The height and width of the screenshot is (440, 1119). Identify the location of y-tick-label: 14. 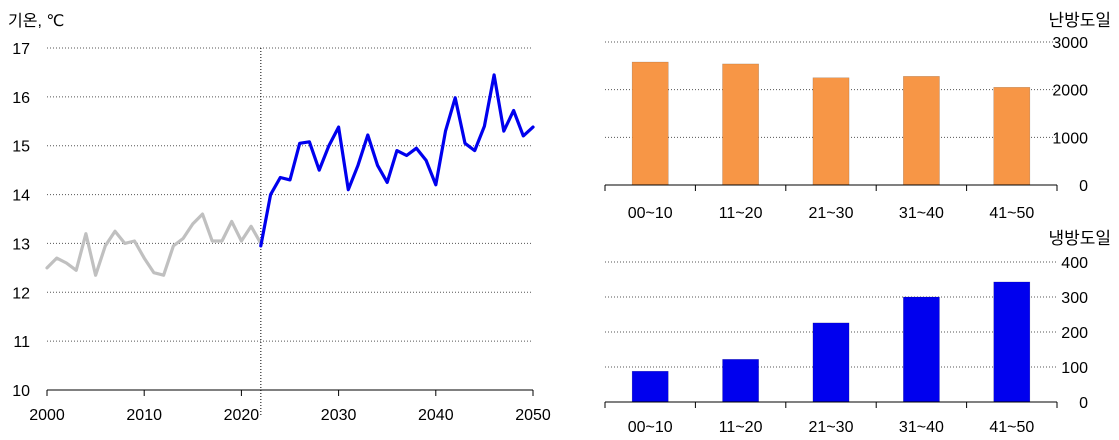
(21, 196).